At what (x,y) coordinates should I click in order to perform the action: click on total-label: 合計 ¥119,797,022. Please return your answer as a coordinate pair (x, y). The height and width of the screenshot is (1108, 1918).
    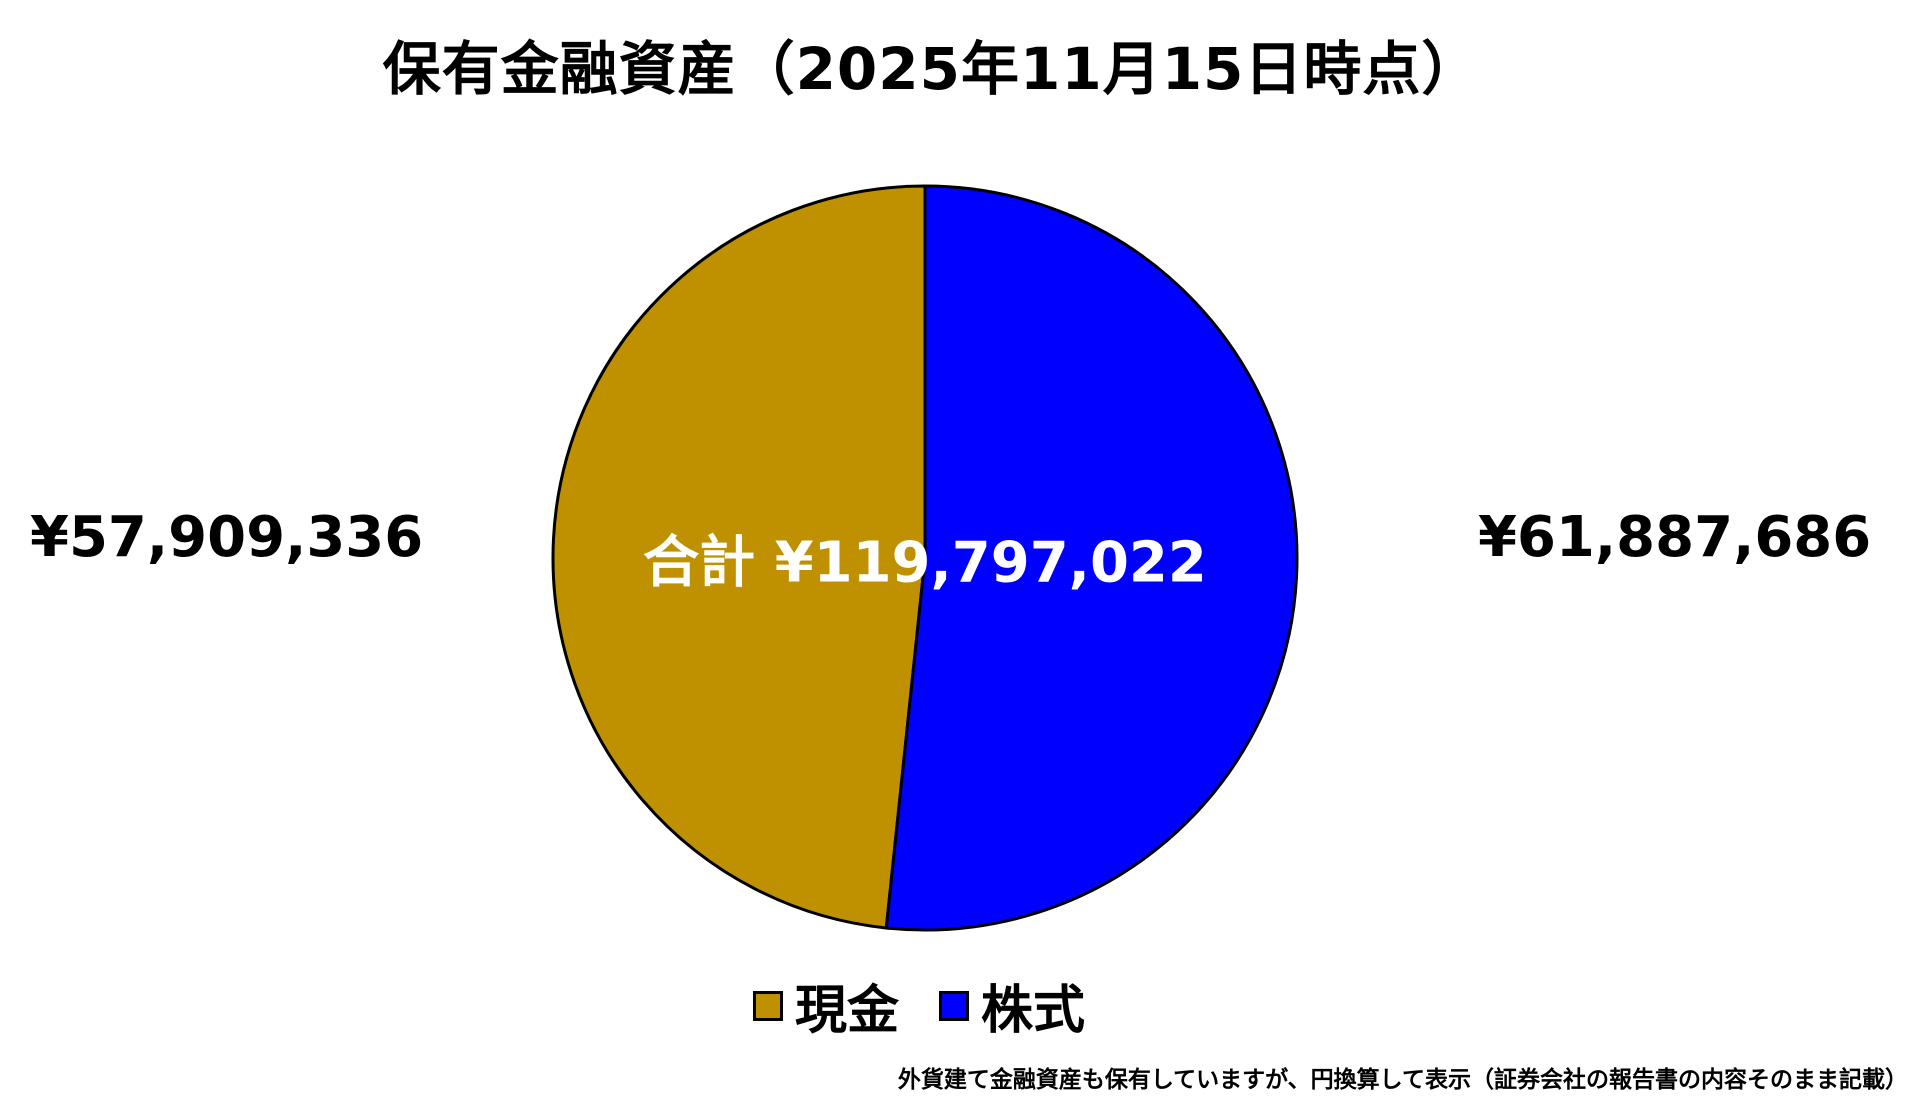
    Looking at the image, I should click on (925, 563).